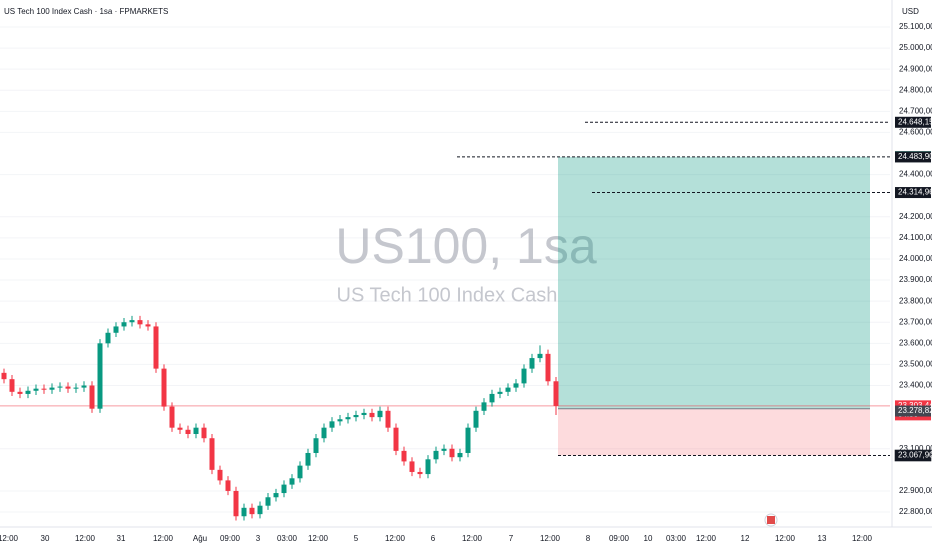 This screenshot has height=550, width=932. Describe the element at coordinates (588, 538) in the screenshot. I see `x-tick-label: 8` at that location.